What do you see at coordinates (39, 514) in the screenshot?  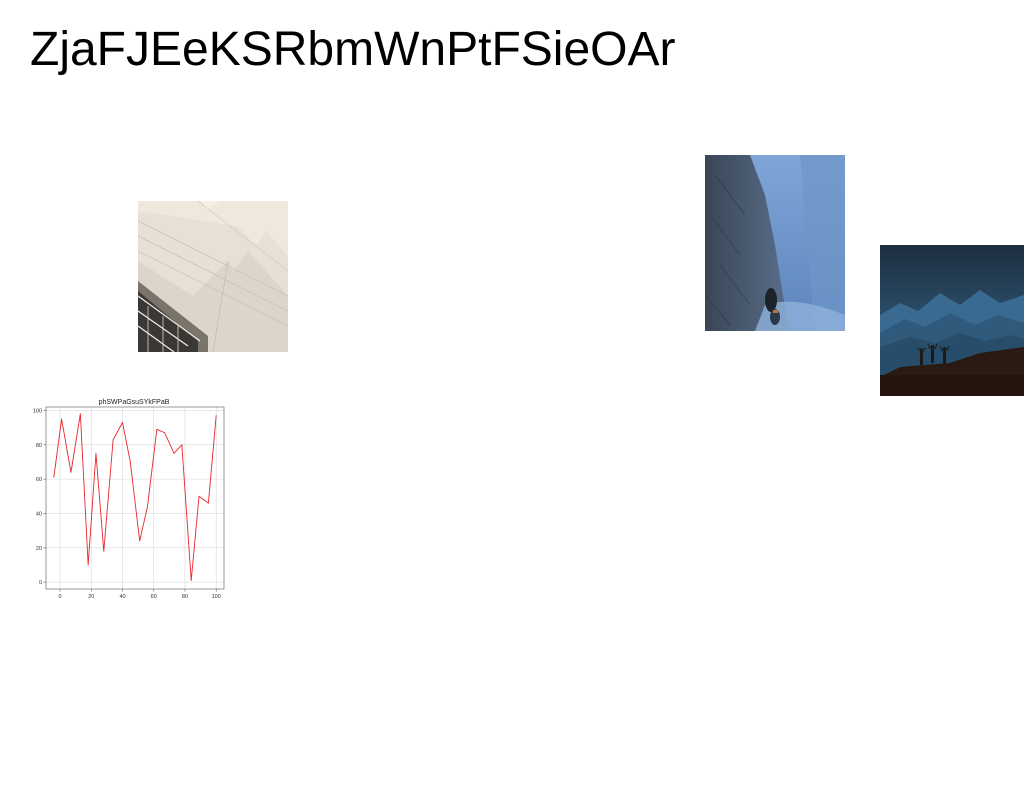 I see `chart-y-tick-label: 40` at bounding box center [39, 514].